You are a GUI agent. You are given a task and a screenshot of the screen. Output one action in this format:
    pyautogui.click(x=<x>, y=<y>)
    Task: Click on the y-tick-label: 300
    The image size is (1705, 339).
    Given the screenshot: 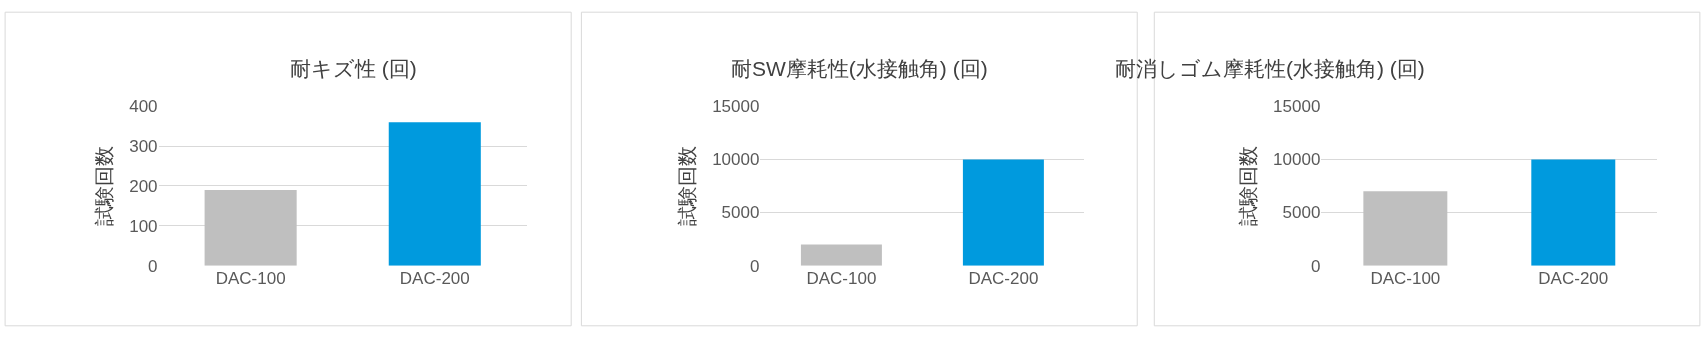 What is the action you would take?
    pyautogui.click(x=143, y=147)
    